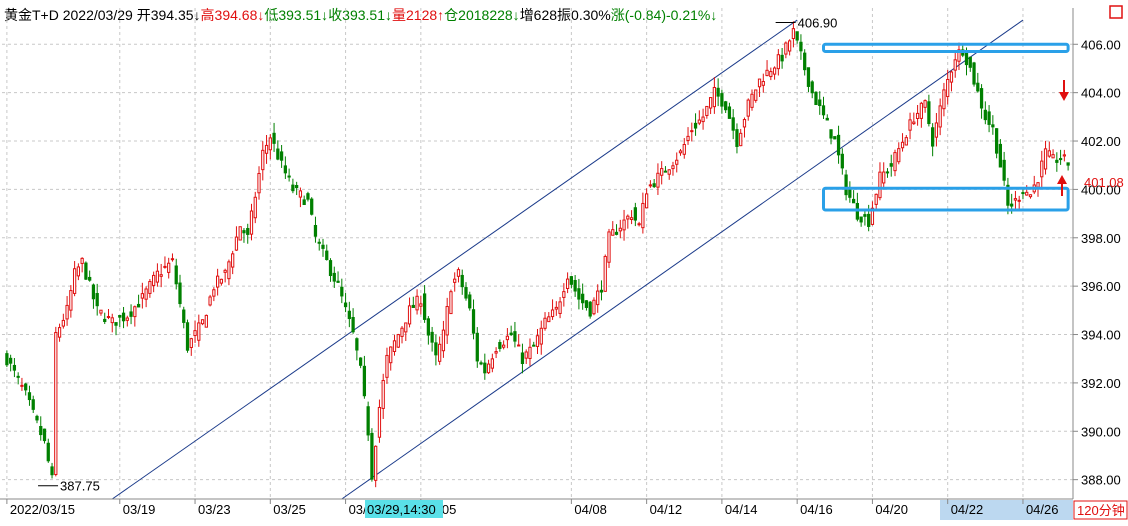 This screenshot has height=526, width=1128. What do you see at coordinates (31, 15) in the screenshot?
I see `header-segment: 黄金T+D` at bounding box center [31, 15].